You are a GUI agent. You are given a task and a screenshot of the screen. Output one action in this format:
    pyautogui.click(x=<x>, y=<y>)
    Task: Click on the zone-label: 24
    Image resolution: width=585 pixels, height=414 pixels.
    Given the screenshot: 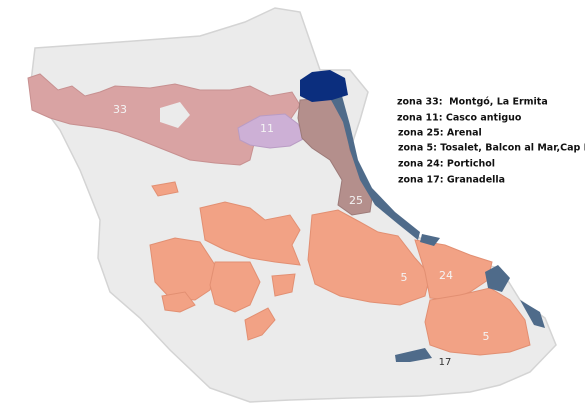 What is the action you would take?
    pyautogui.click(x=446, y=275)
    